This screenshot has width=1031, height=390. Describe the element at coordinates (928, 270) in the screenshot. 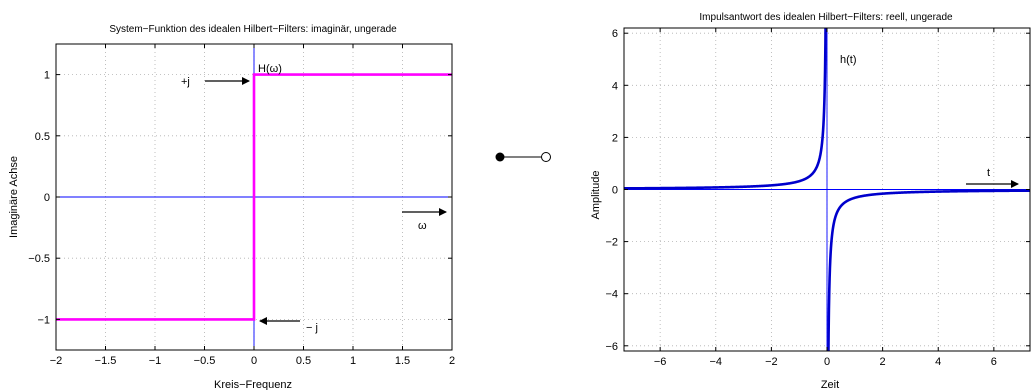

I see `chart-2-series-line-positive-t` at that location.